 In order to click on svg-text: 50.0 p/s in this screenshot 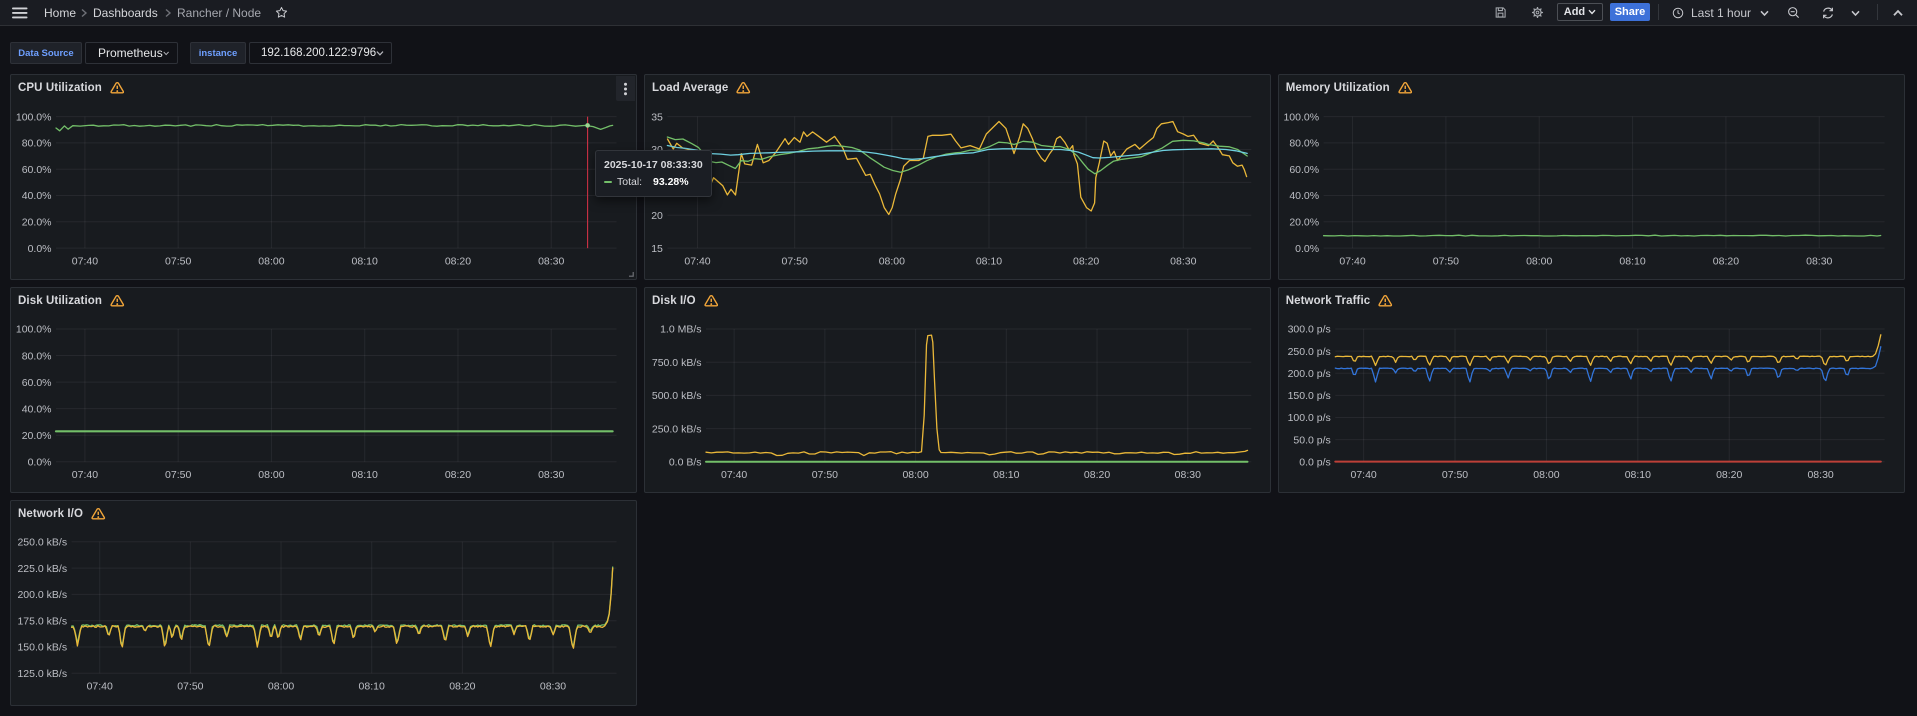, I will do `click(1311, 440)`.